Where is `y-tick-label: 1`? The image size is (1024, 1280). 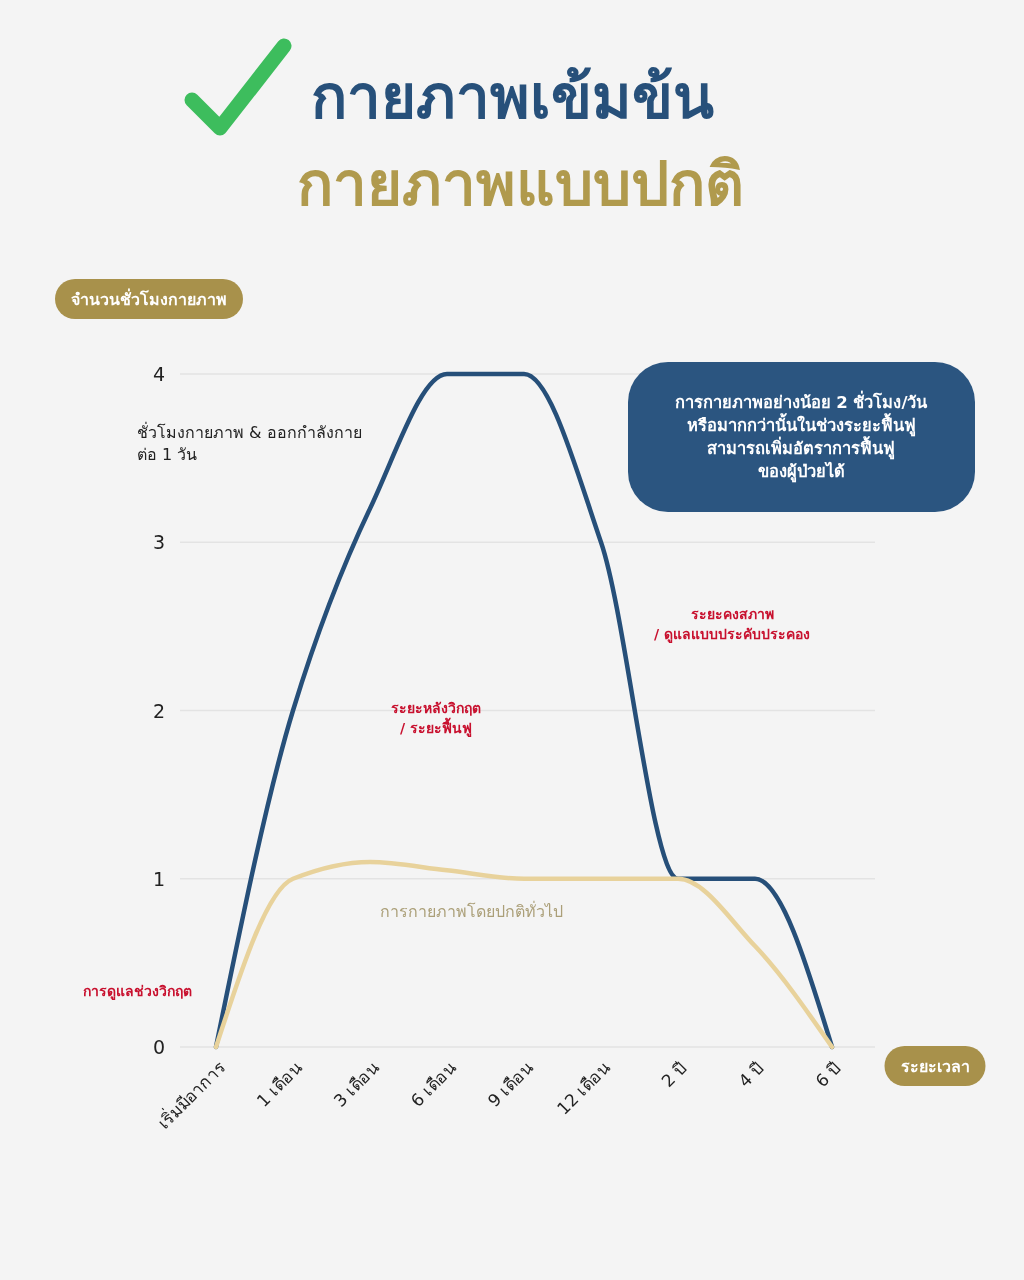 y-tick-label: 1 is located at coordinates (158, 878).